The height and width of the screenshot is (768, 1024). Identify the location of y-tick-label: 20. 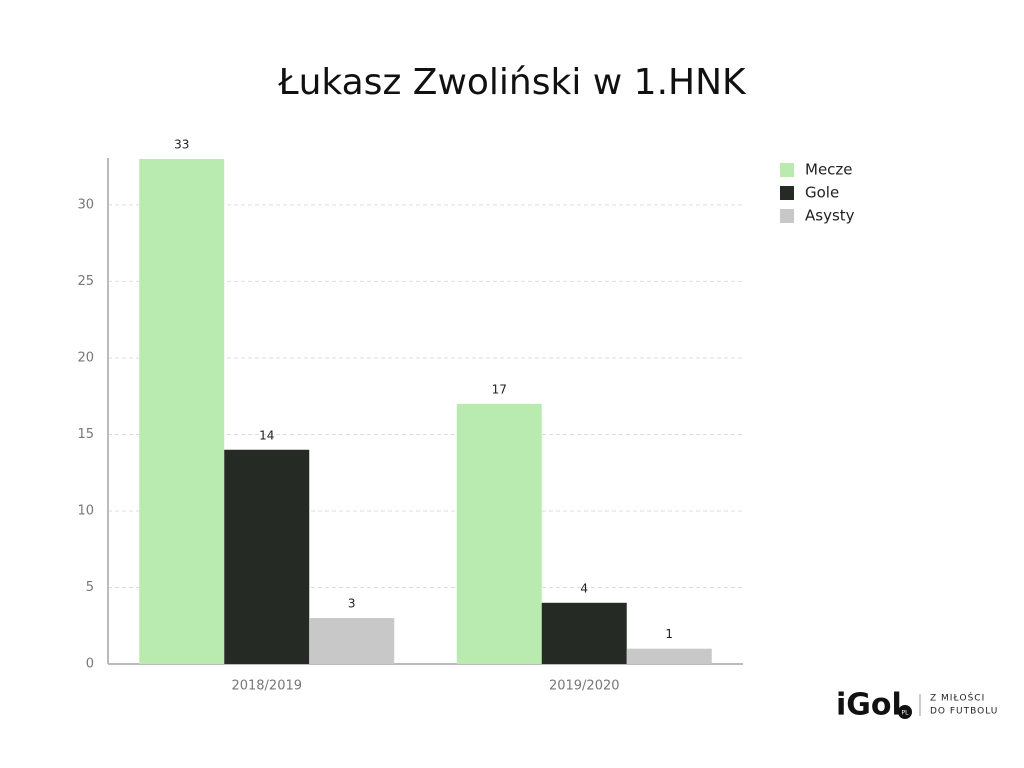
(85, 357).